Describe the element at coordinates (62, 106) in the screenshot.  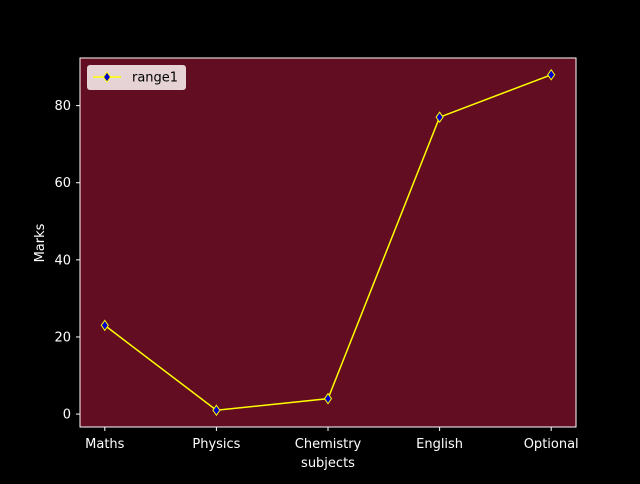
I see `y-tick-label: 80` at that location.